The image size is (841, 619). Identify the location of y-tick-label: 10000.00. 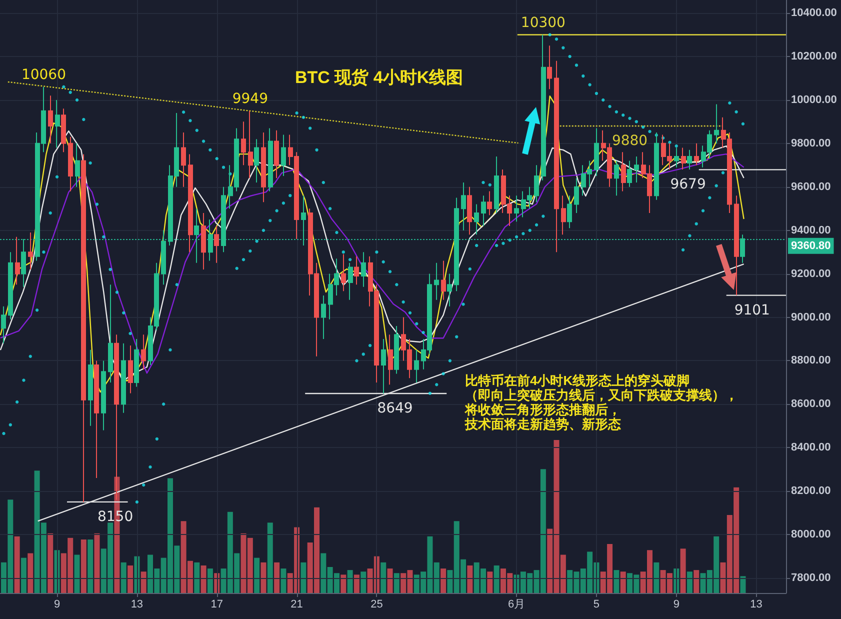
(814, 100).